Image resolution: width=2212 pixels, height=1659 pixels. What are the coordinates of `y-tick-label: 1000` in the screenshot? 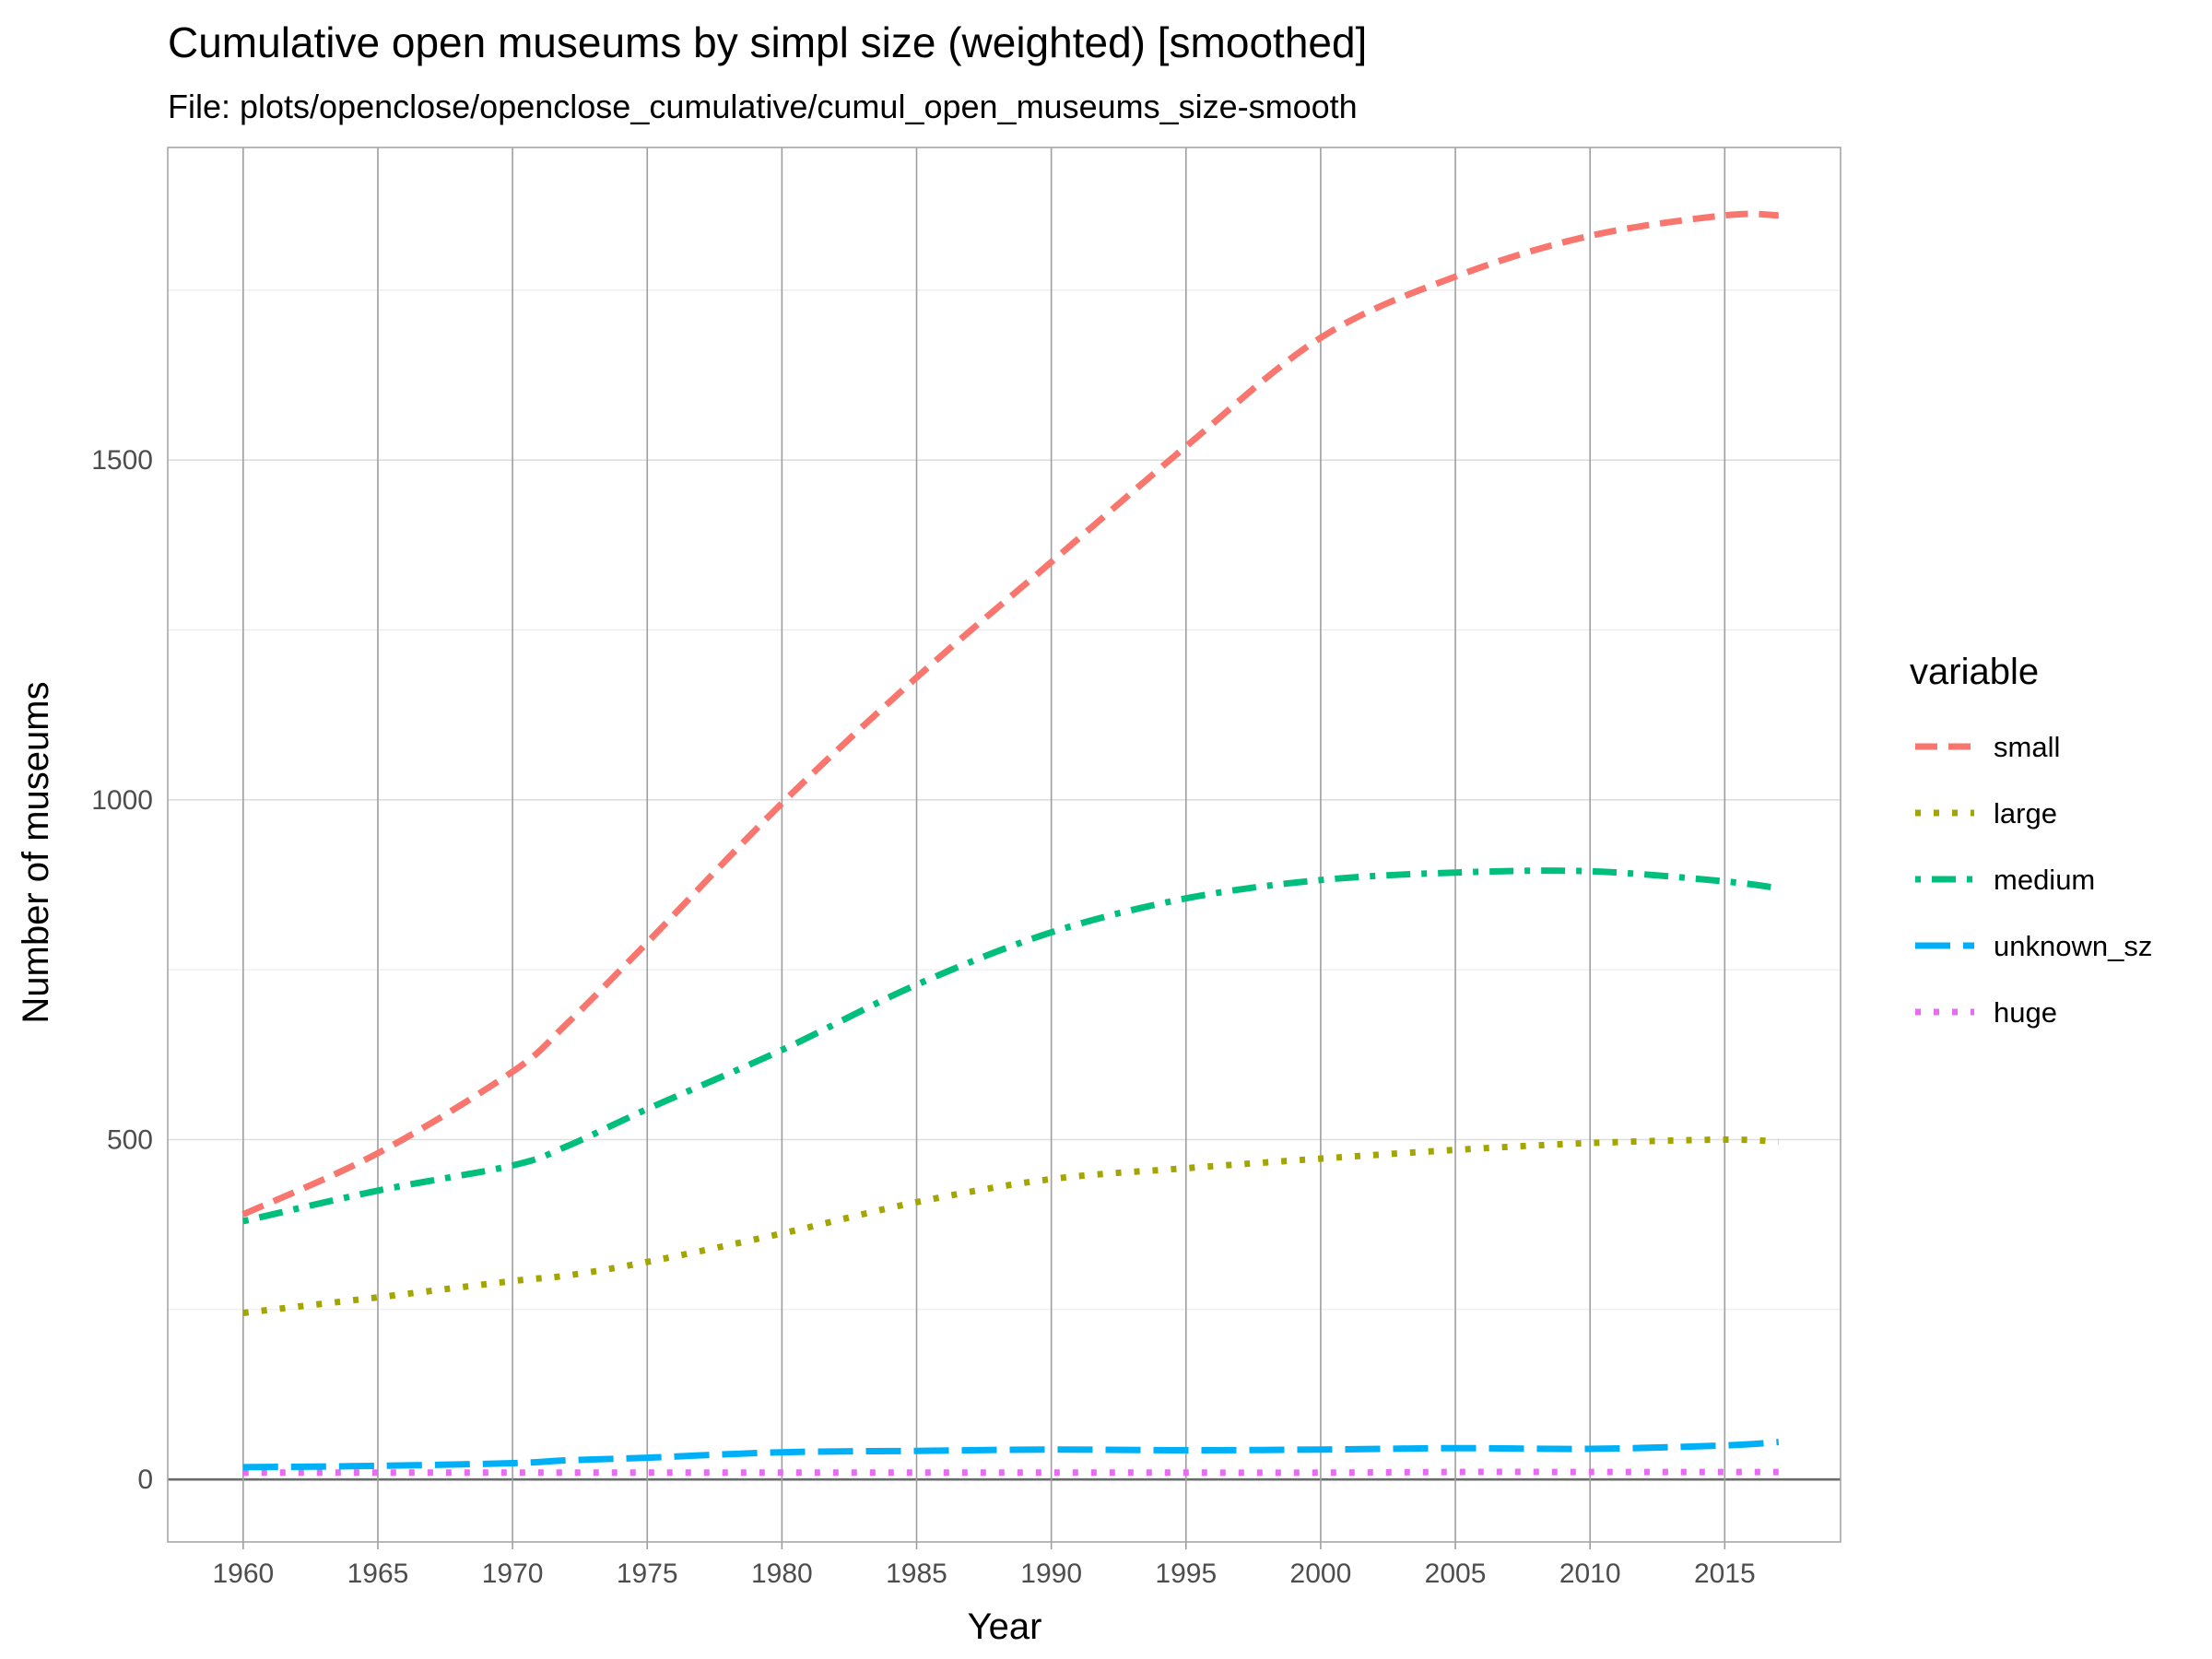 It's located at (122, 800).